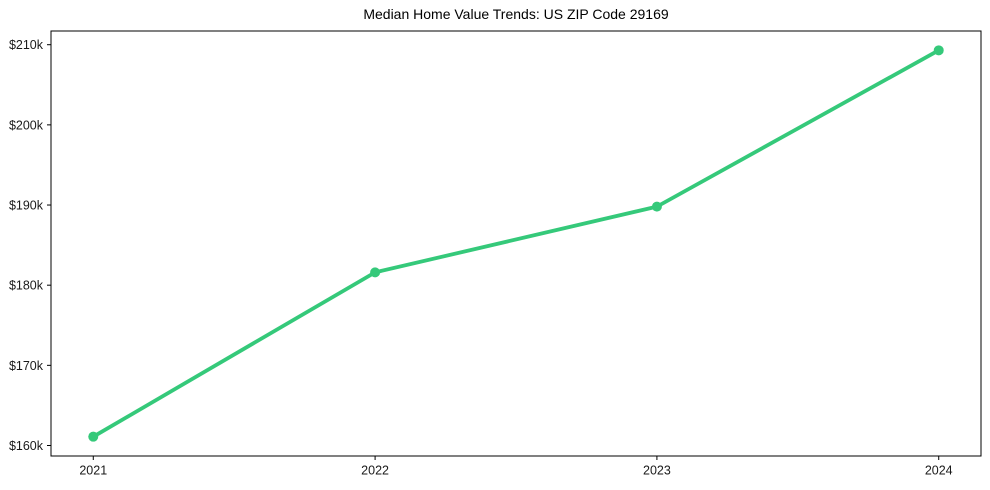 Image resolution: width=990 pixels, height=490 pixels. I want to click on y-tick-label: $170k, so click(26, 366).